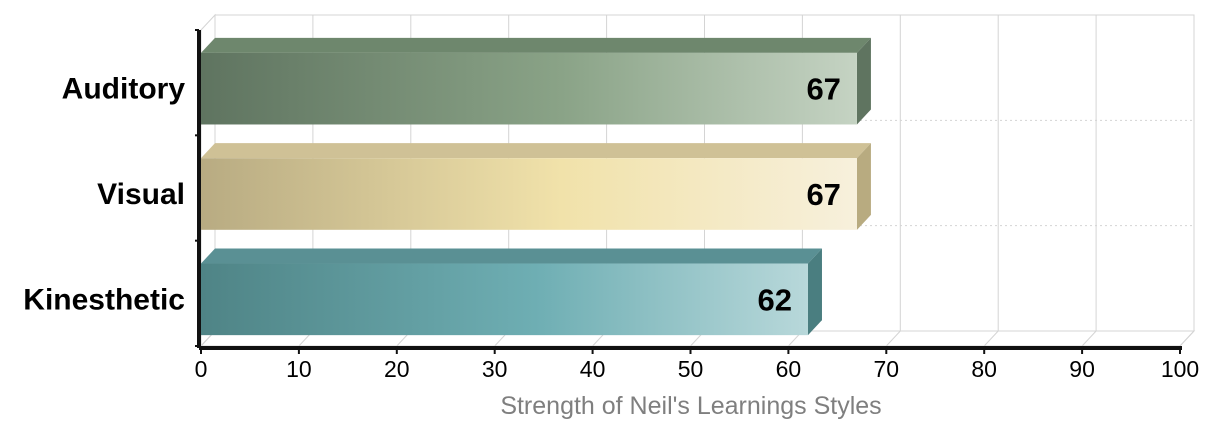 The height and width of the screenshot is (445, 1210). Describe the element at coordinates (141, 194) in the screenshot. I see `category-label: Visual` at that location.